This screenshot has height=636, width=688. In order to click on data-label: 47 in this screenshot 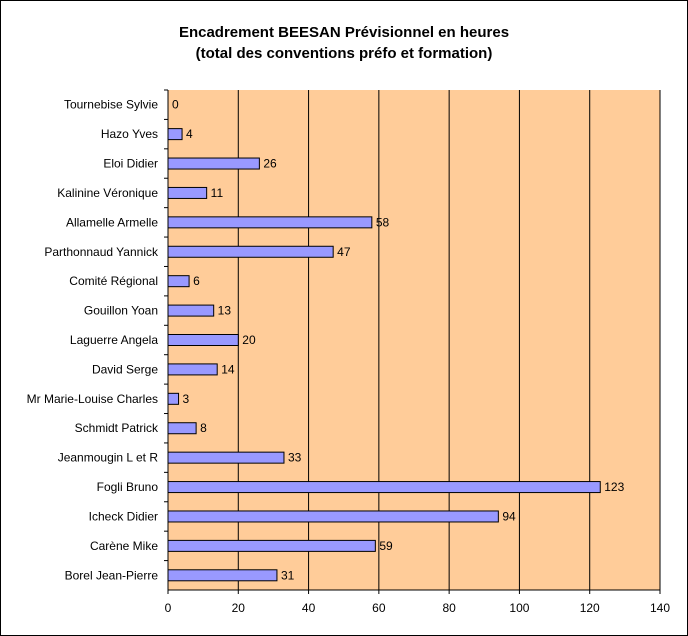, I will do `click(344, 252)`.